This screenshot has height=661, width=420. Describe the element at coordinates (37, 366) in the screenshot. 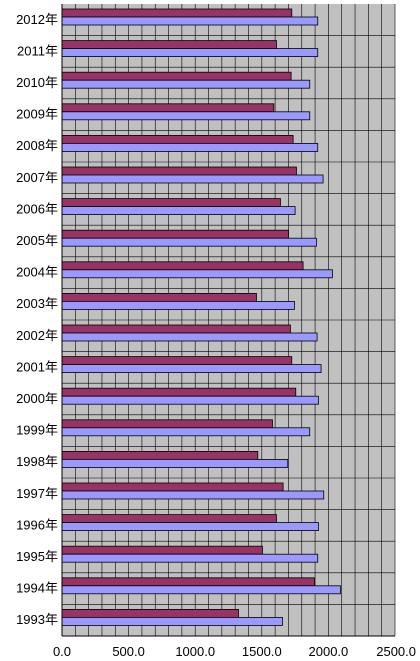

I see `category-label: 2001年` at that location.